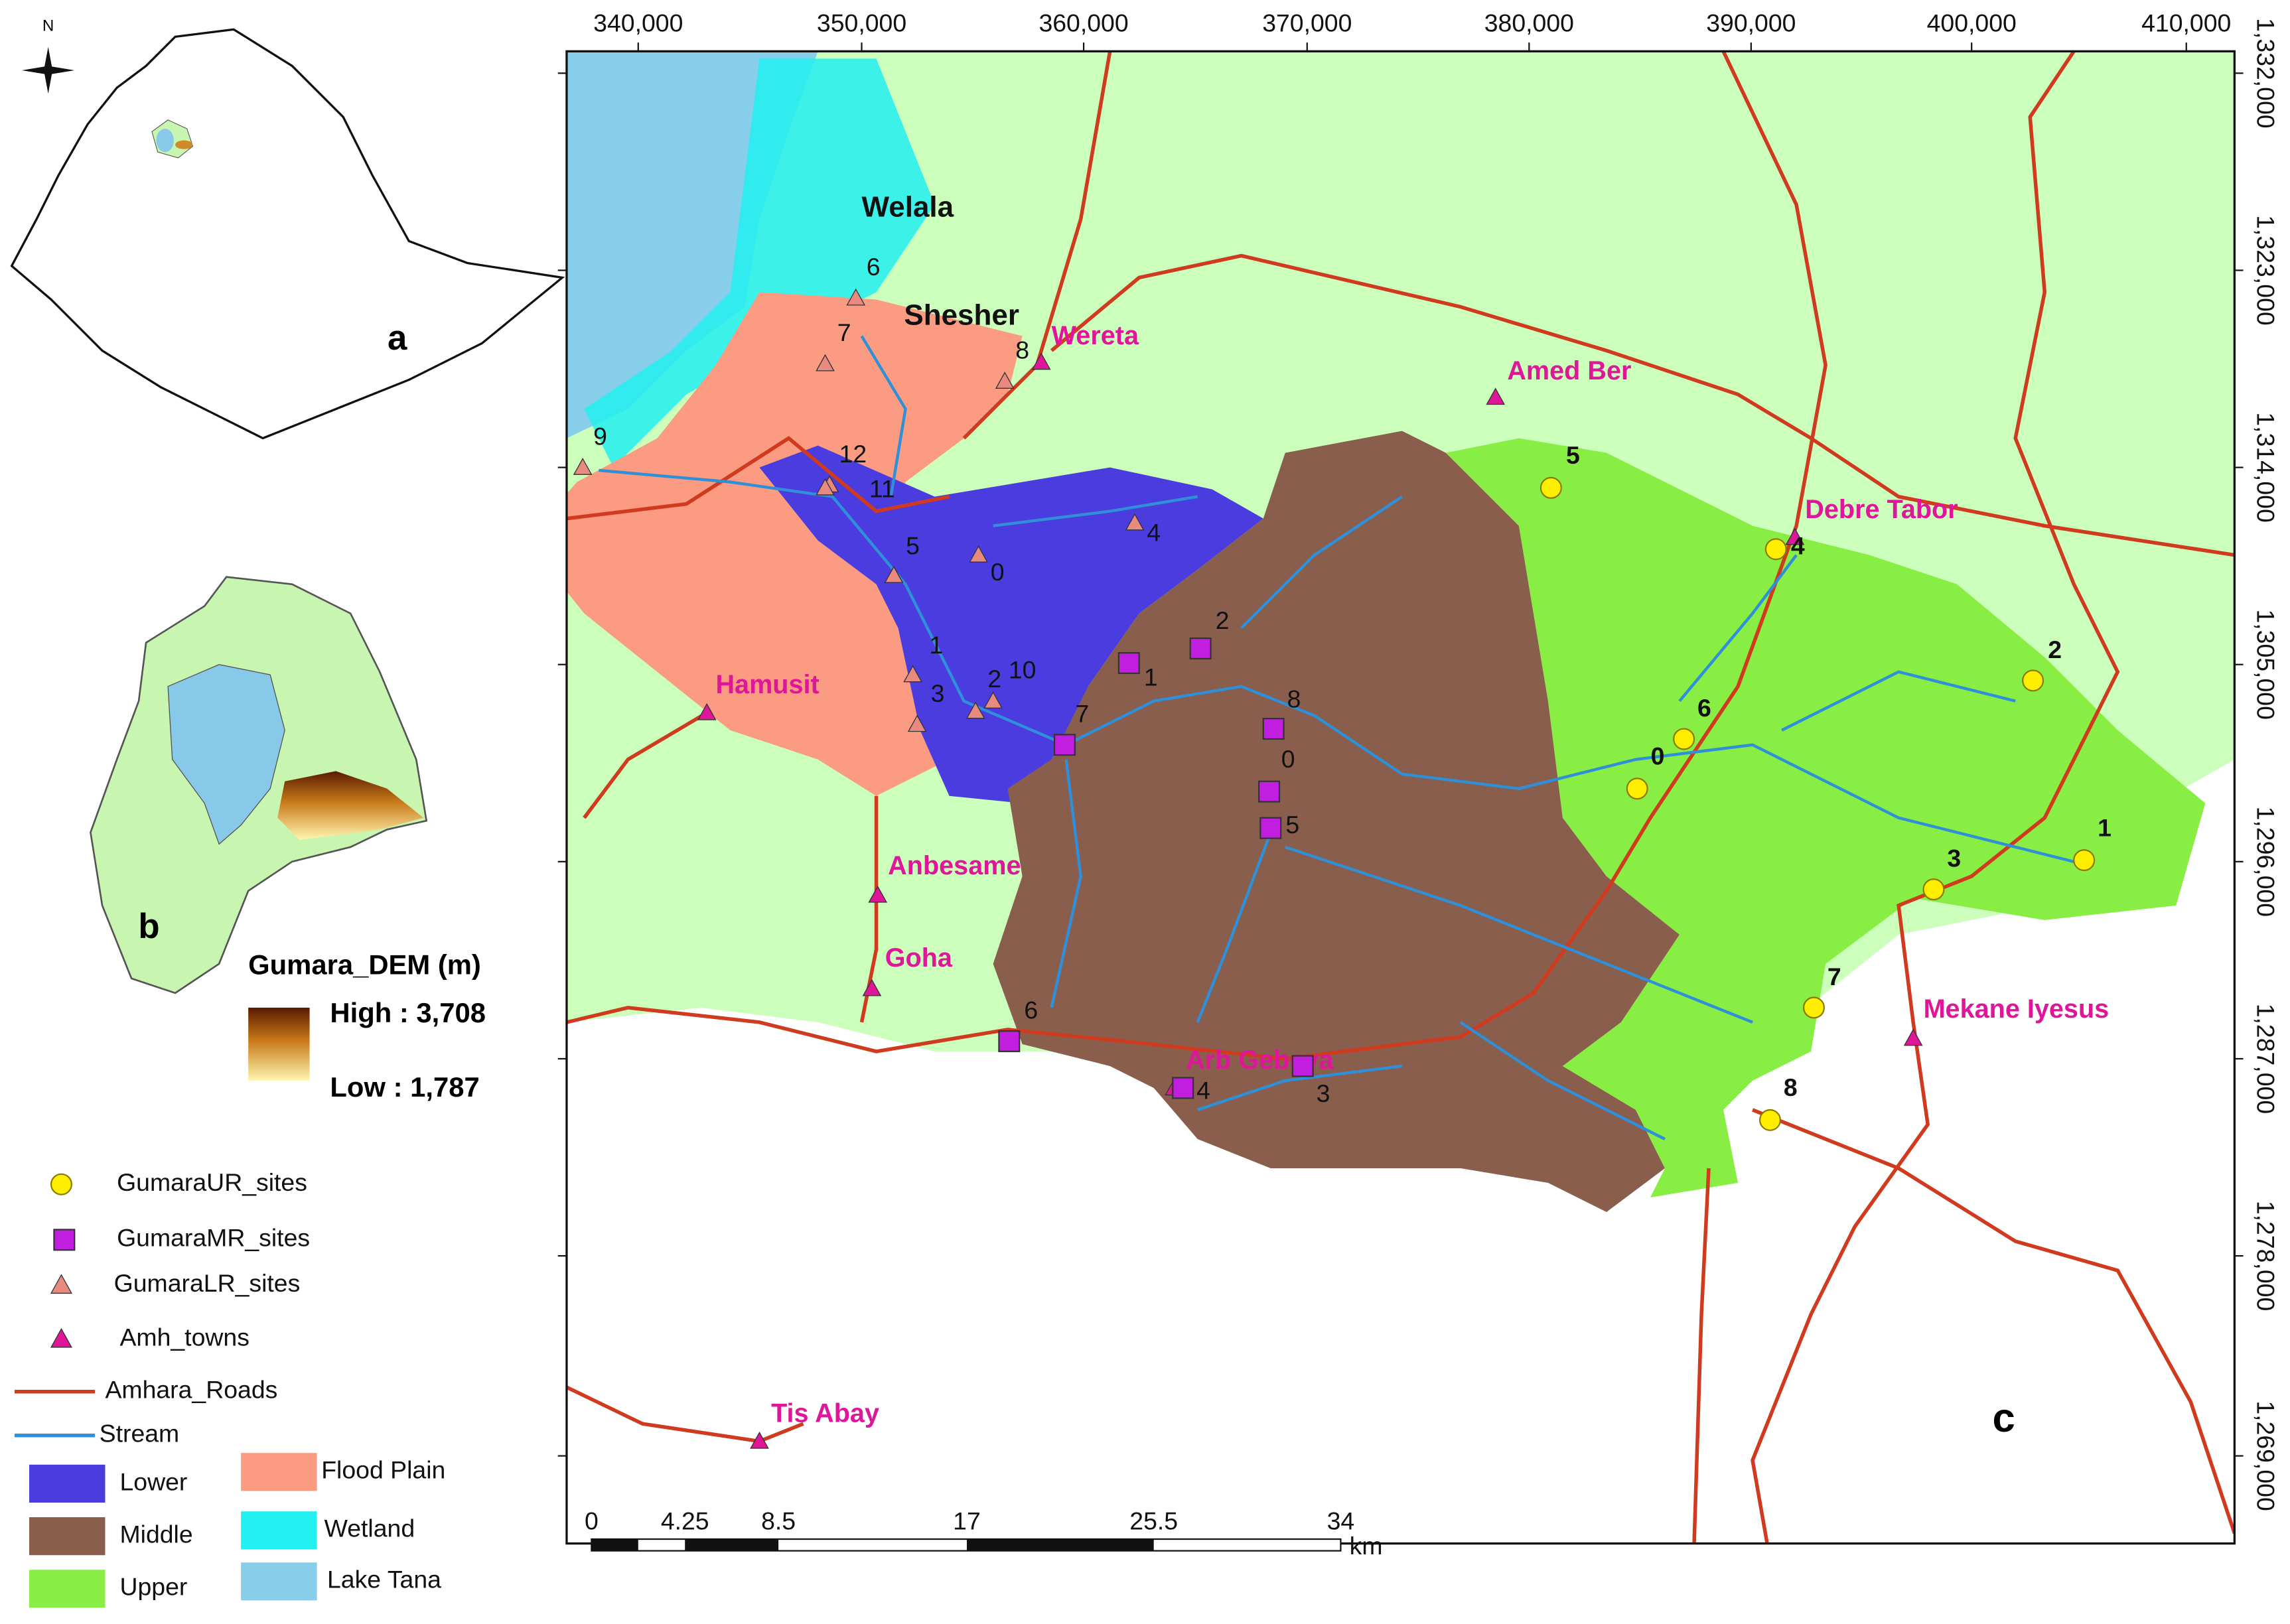  What do you see at coordinates (155, 1534) in the screenshot?
I see `legend-label: Middle` at bounding box center [155, 1534].